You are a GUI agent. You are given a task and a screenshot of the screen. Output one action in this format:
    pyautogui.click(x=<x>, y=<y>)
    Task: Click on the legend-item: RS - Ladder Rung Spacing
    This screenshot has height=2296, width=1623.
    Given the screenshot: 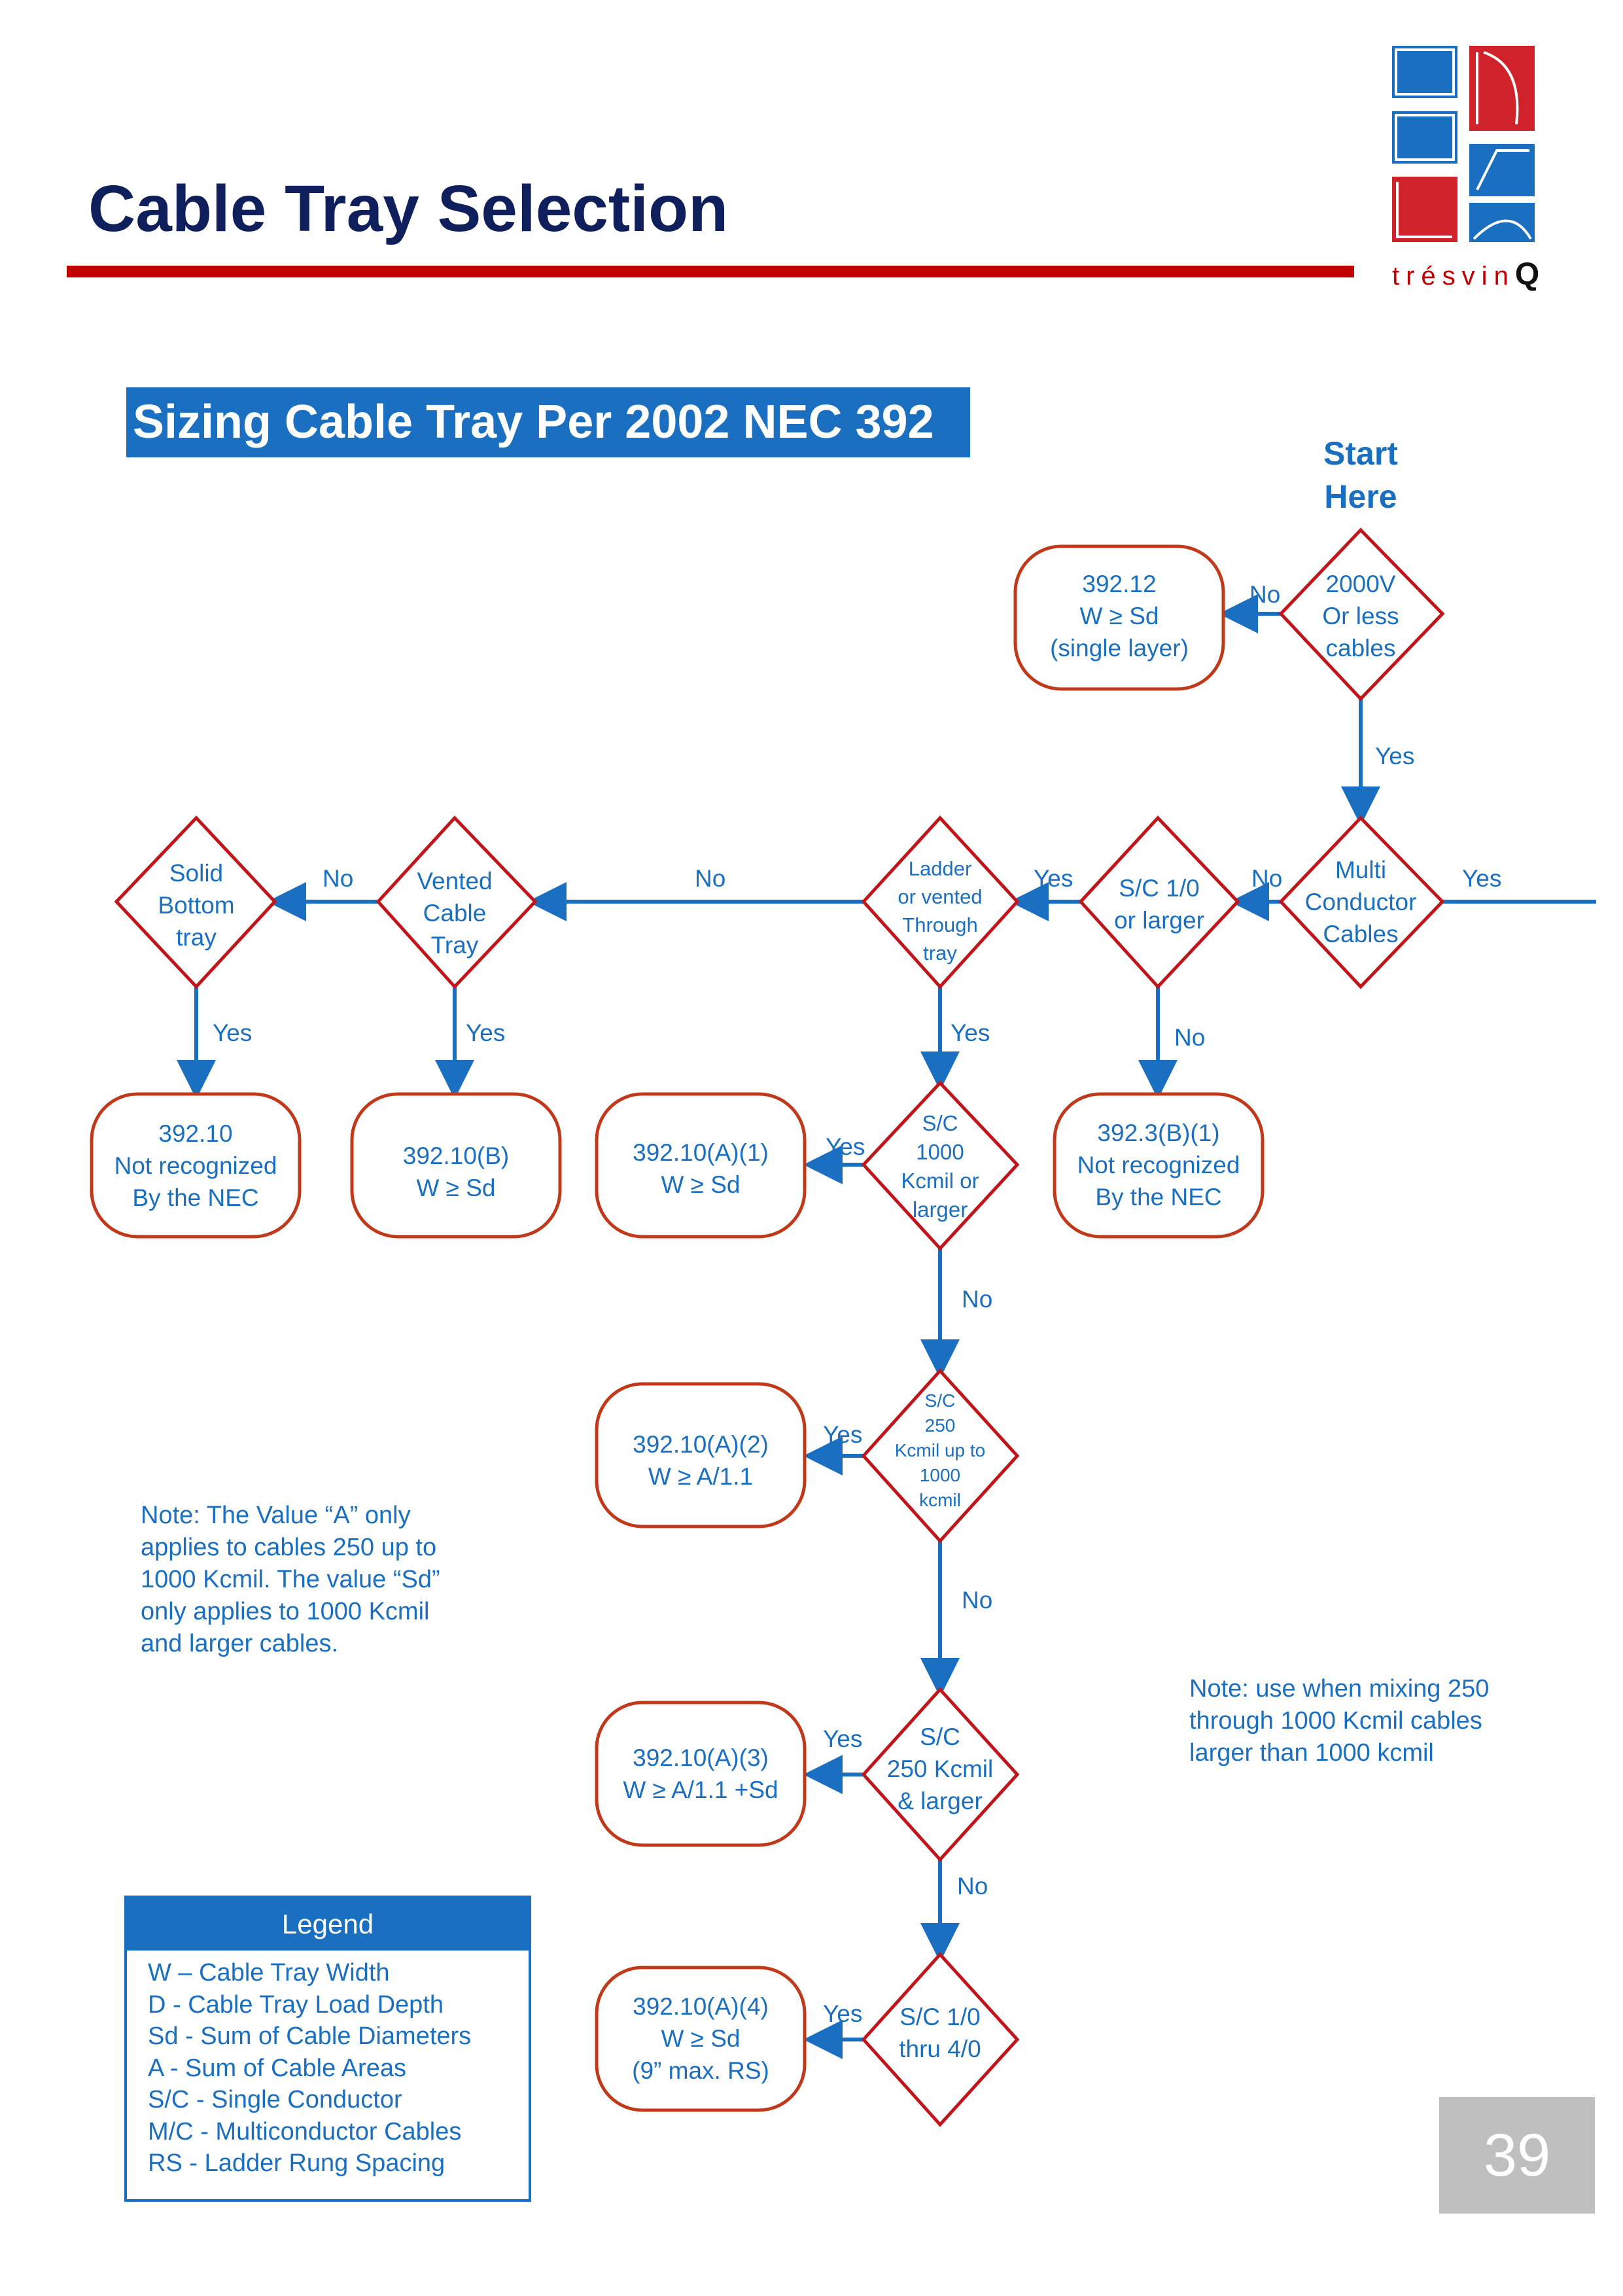 What is the action you would take?
    pyautogui.click(x=339, y=2163)
    